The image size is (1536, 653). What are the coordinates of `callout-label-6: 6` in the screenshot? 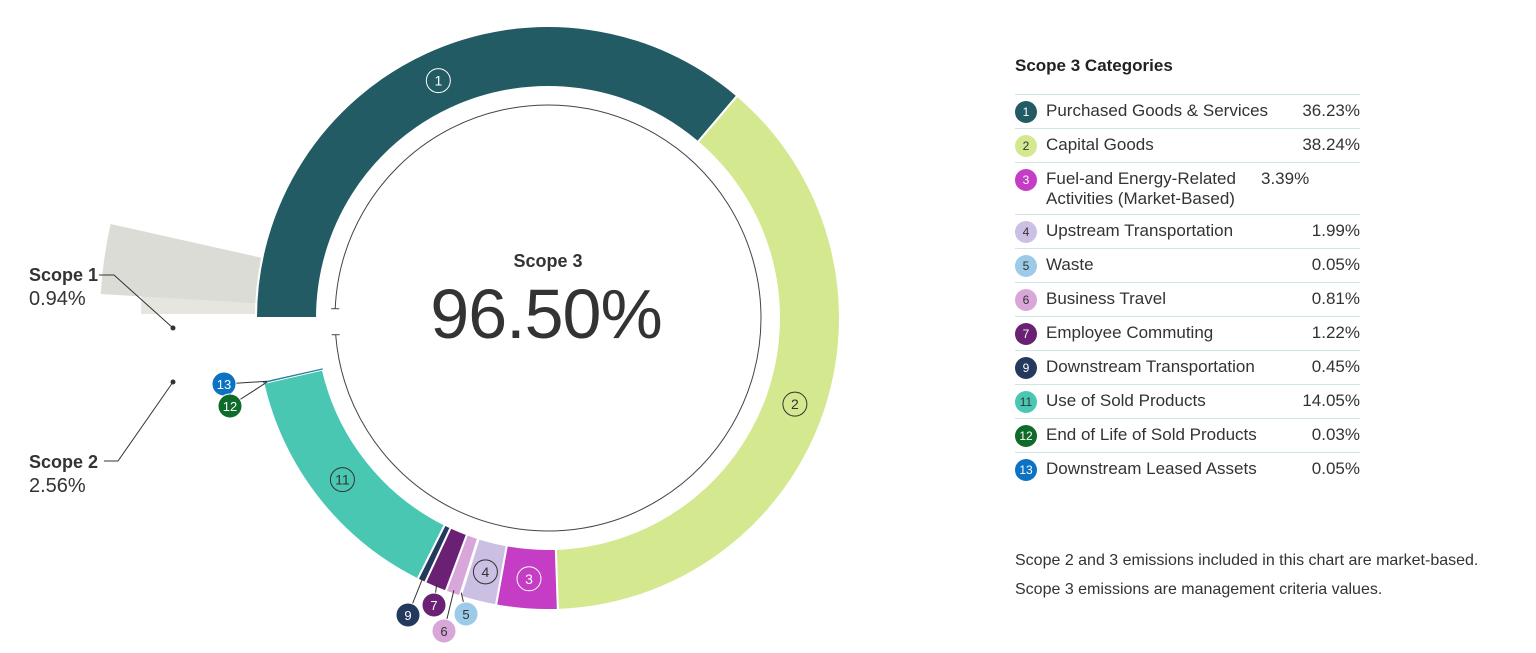 It's located at (443, 631).